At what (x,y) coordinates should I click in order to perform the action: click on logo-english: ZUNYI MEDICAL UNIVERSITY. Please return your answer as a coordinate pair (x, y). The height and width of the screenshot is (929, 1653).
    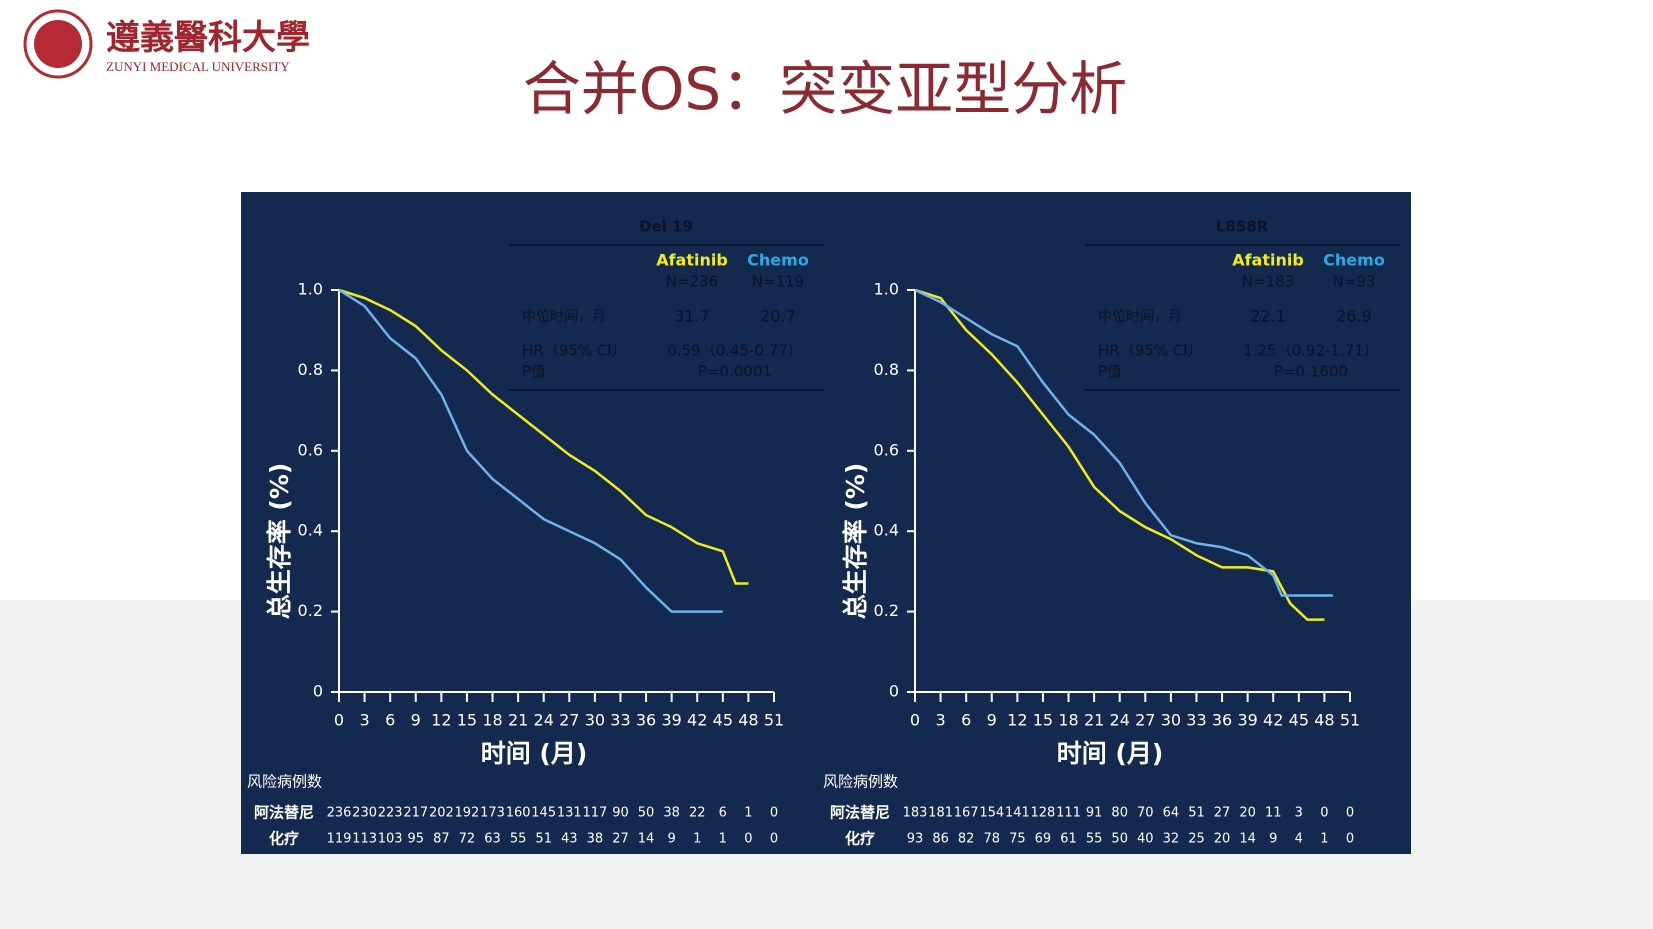
    Looking at the image, I should click on (198, 66).